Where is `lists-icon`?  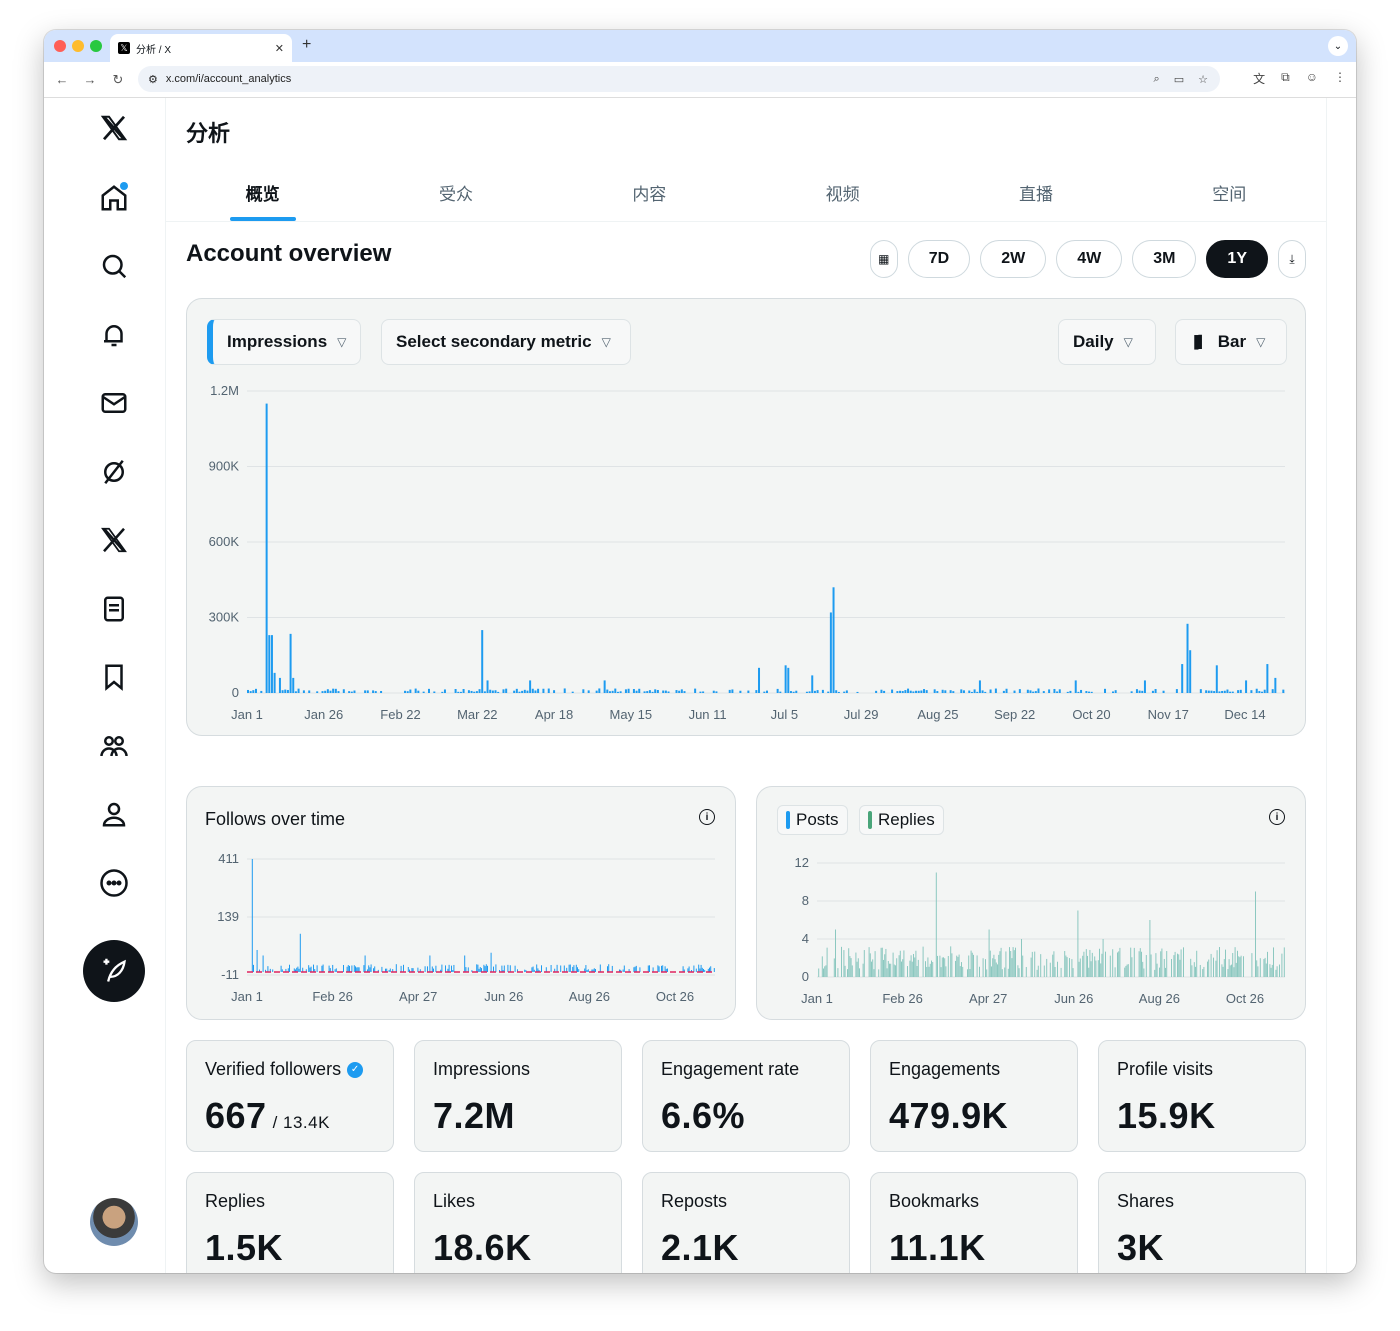 lists-icon is located at coordinates (114, 609).